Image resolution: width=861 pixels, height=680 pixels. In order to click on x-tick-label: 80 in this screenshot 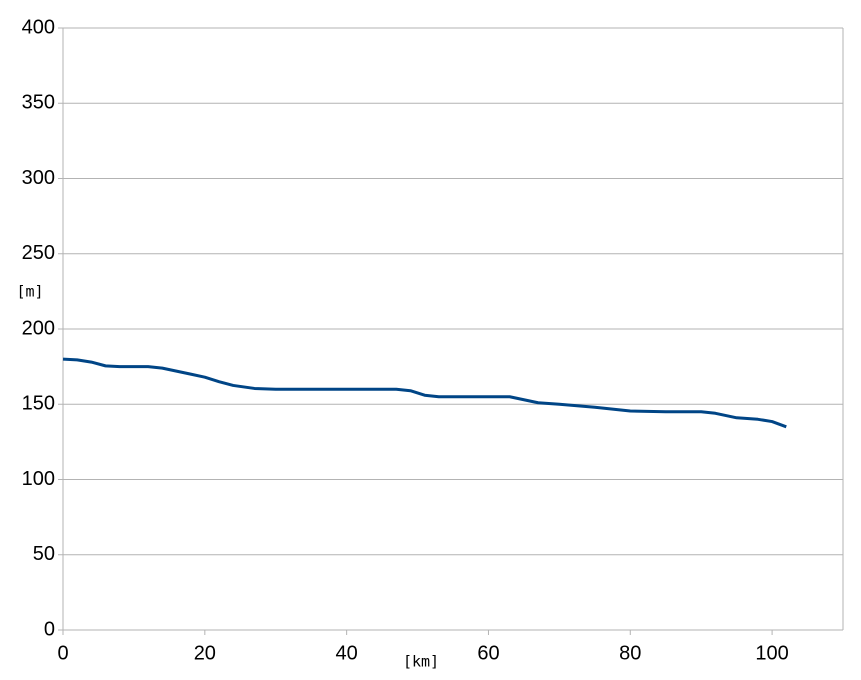, I will do `click(630, 653)`.